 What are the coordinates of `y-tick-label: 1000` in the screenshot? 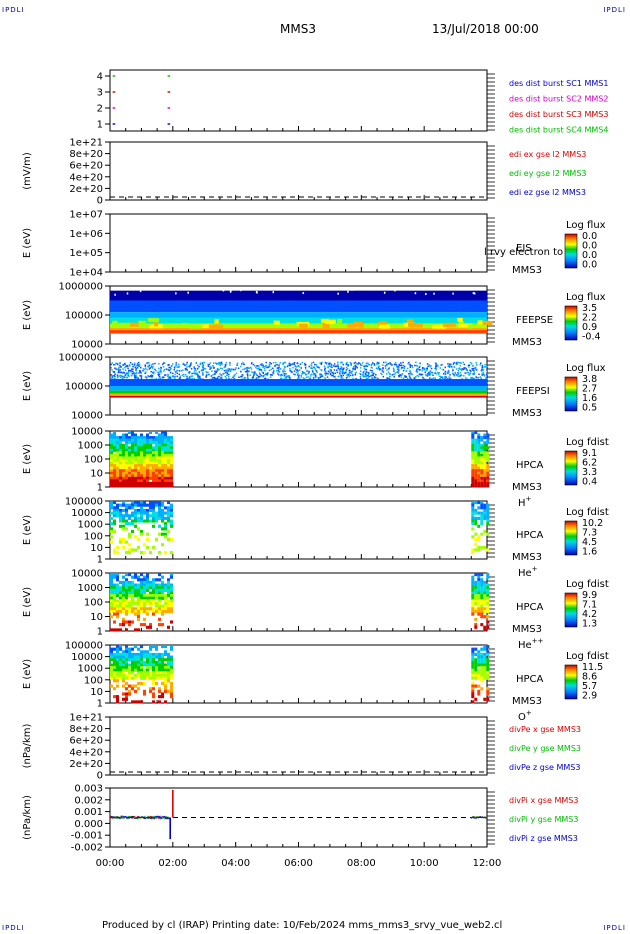 It's located at (90, 669).